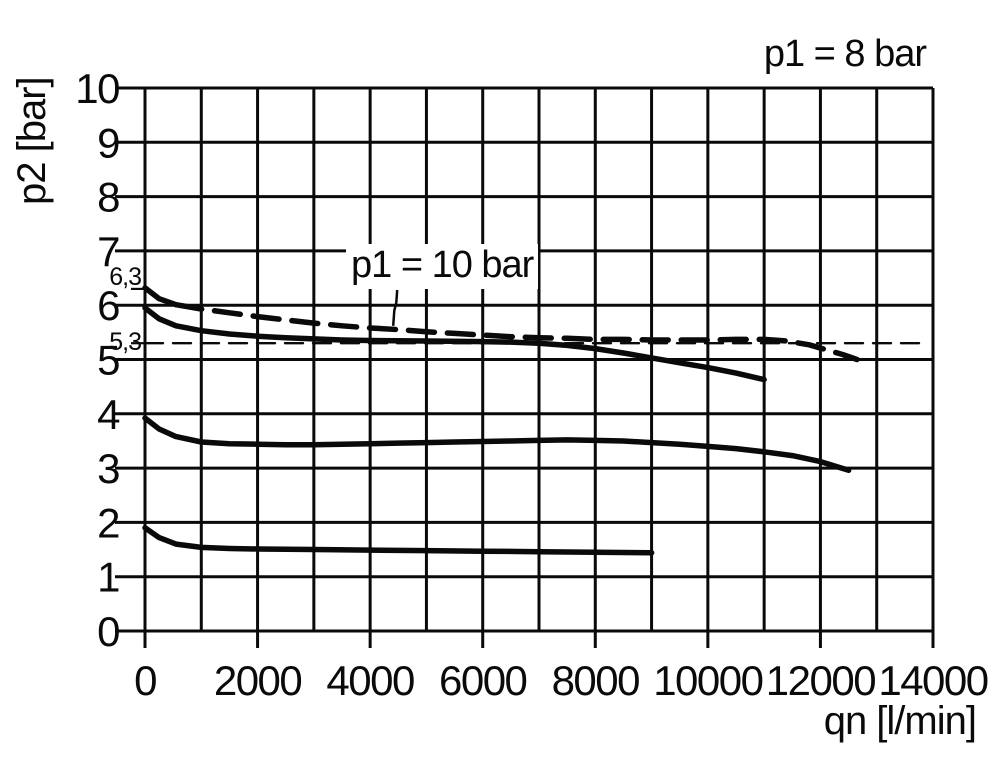  Describe the element at coordinates (108, 305) in the screenshot. I see `svg-text: 6` at that location.